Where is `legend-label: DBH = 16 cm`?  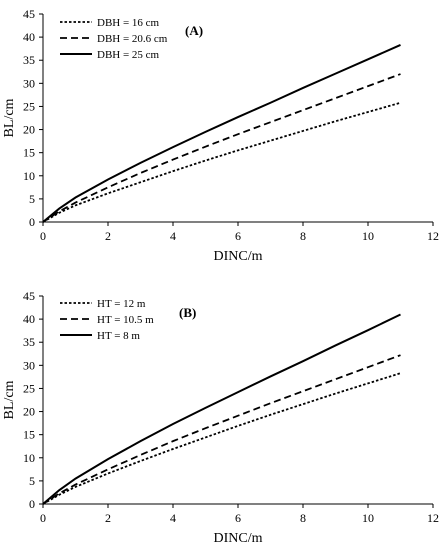 legend-label: DBH = 16 cm is located at coordinates (128, 23).